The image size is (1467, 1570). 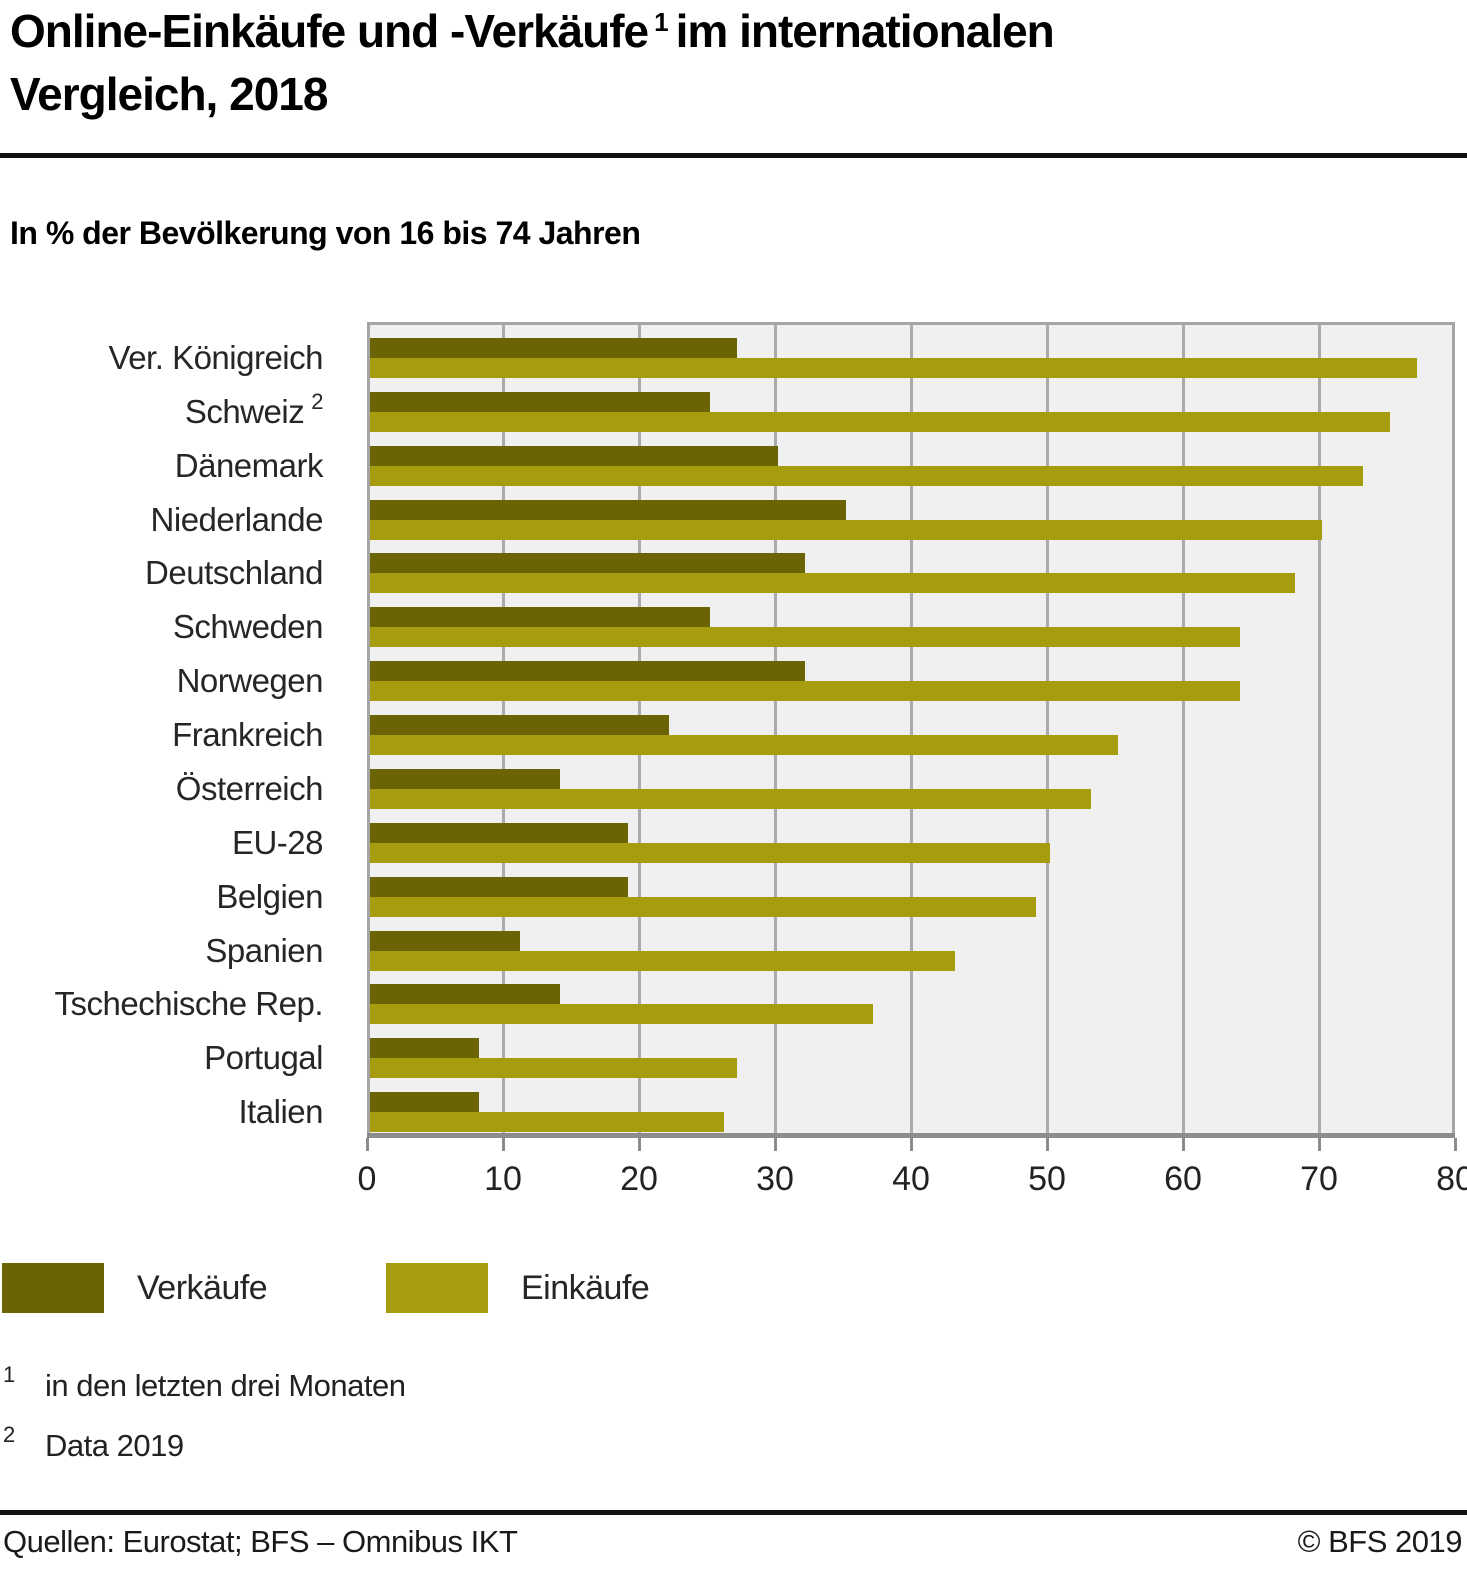 What do you see at coordinates (1319, 1179) in the screenshot?
I see `x-tick-label: 70` at bounding box center [1319, 1179].